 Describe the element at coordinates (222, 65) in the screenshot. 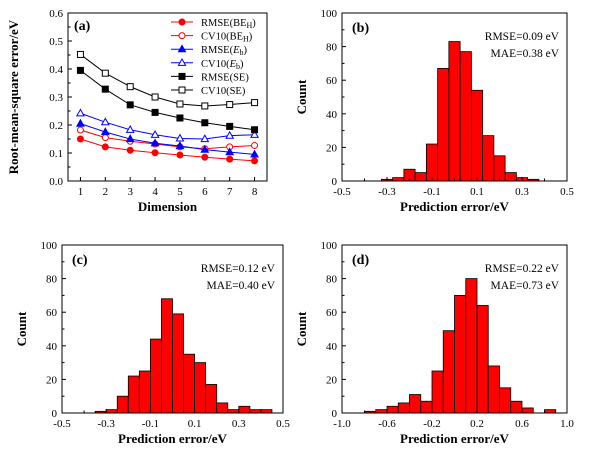

I see `legend-entry: CV10(Eb)` at that location.